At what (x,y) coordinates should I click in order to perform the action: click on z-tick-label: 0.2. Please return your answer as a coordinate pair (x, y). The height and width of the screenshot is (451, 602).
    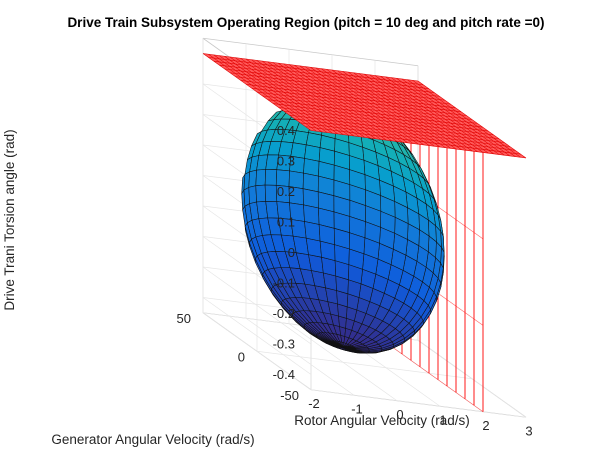
    Looking at the image, I should click on (286, 191).